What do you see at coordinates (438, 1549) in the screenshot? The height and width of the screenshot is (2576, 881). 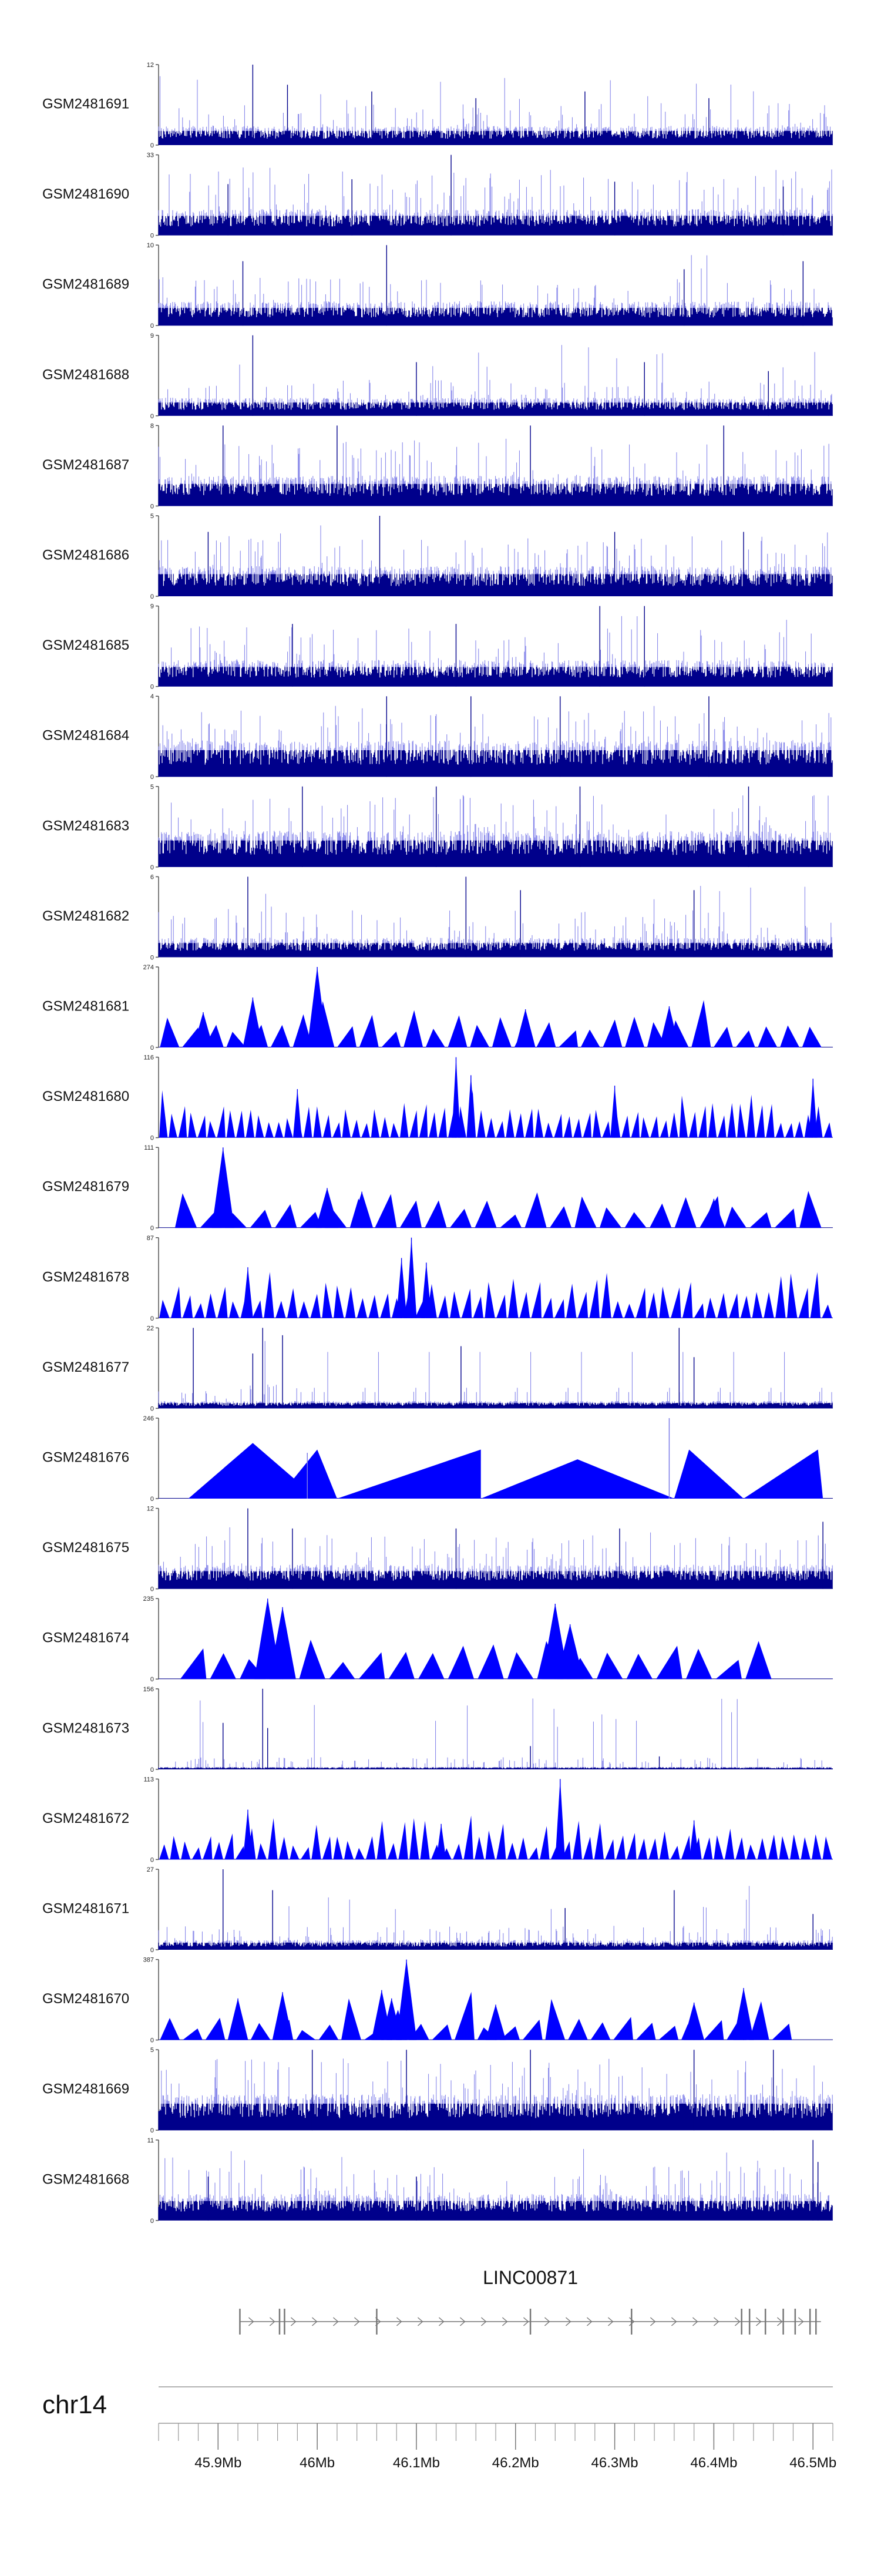 I see `track-GSM2481675: GSM2481675 12 0` at bounding box center [438, 1549].